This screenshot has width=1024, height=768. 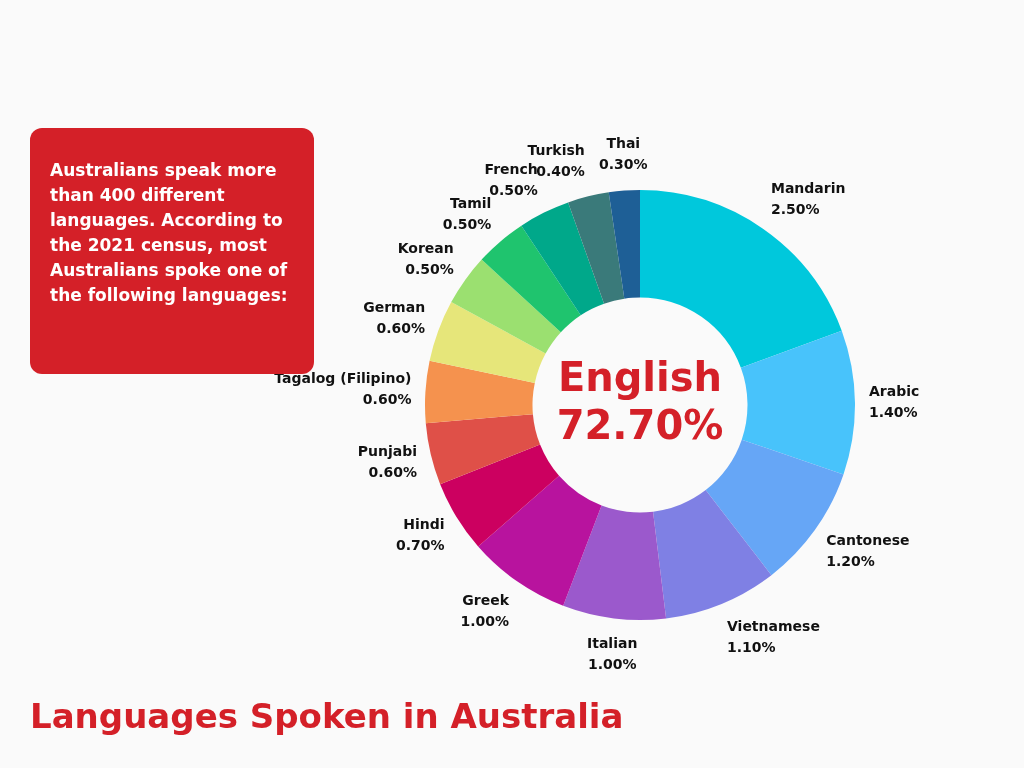 I want to click on slice-label: Thai, so click(x=623, y=143).